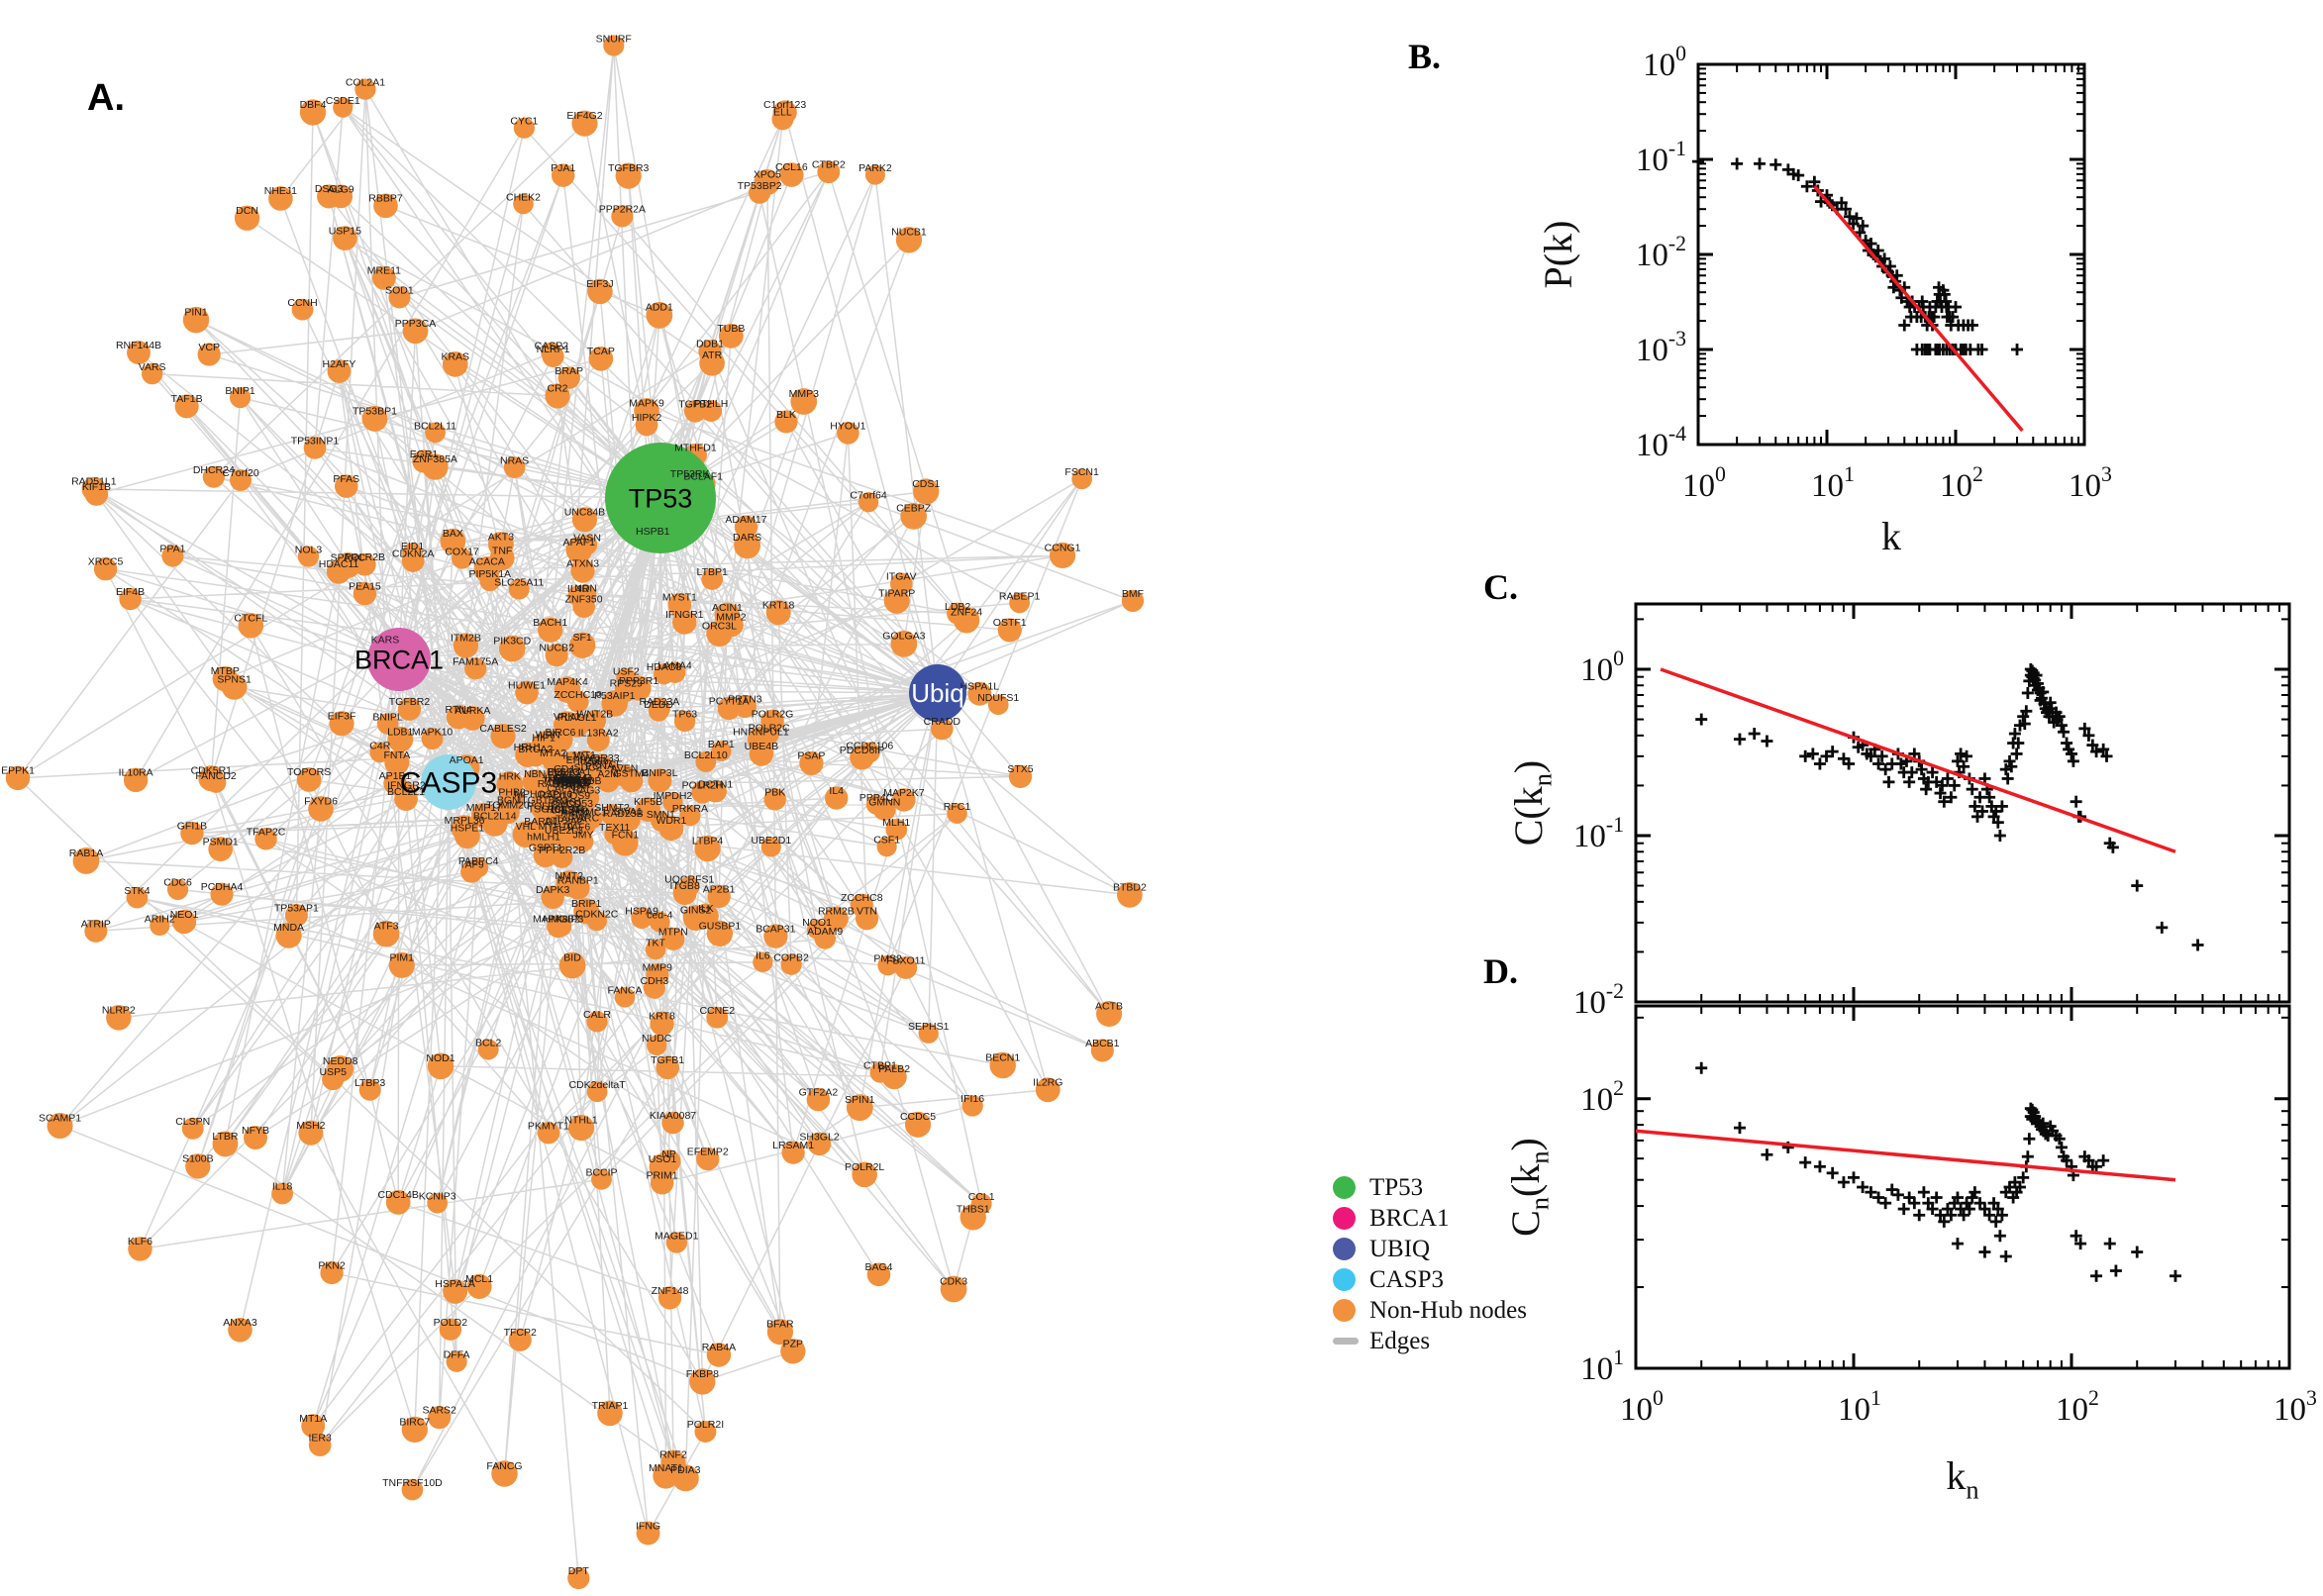 The width and height of the screenshot is (2323, 1596). I want to click on panel-c-plot: 100 10-1 10-2 C(kn), so click(1899, 811).